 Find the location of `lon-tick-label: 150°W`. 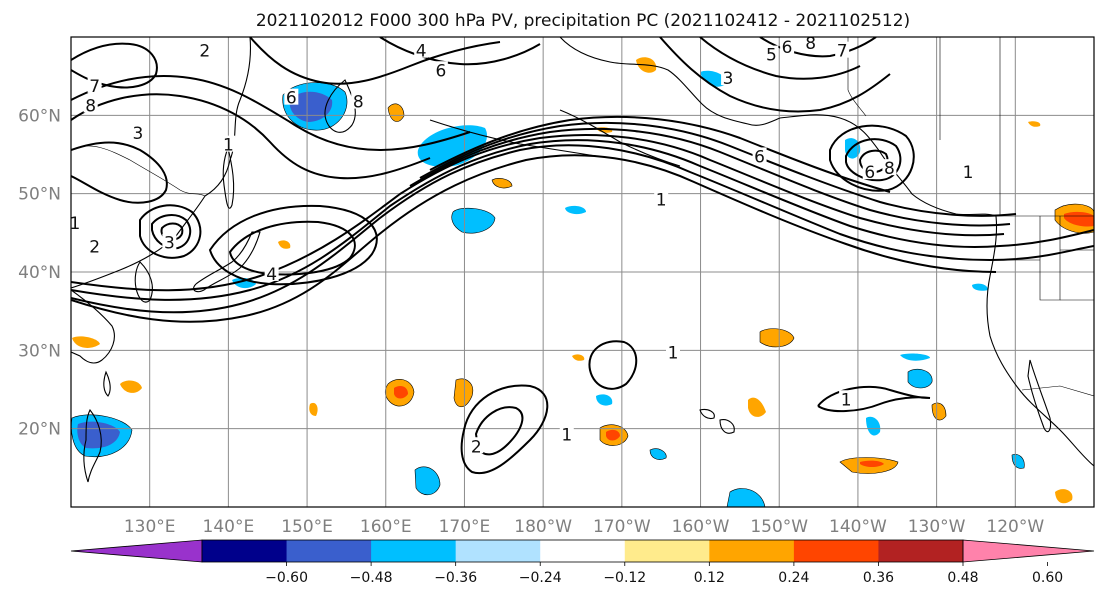

lon-tick-label: 150°W is located at coordinates (779, 527).